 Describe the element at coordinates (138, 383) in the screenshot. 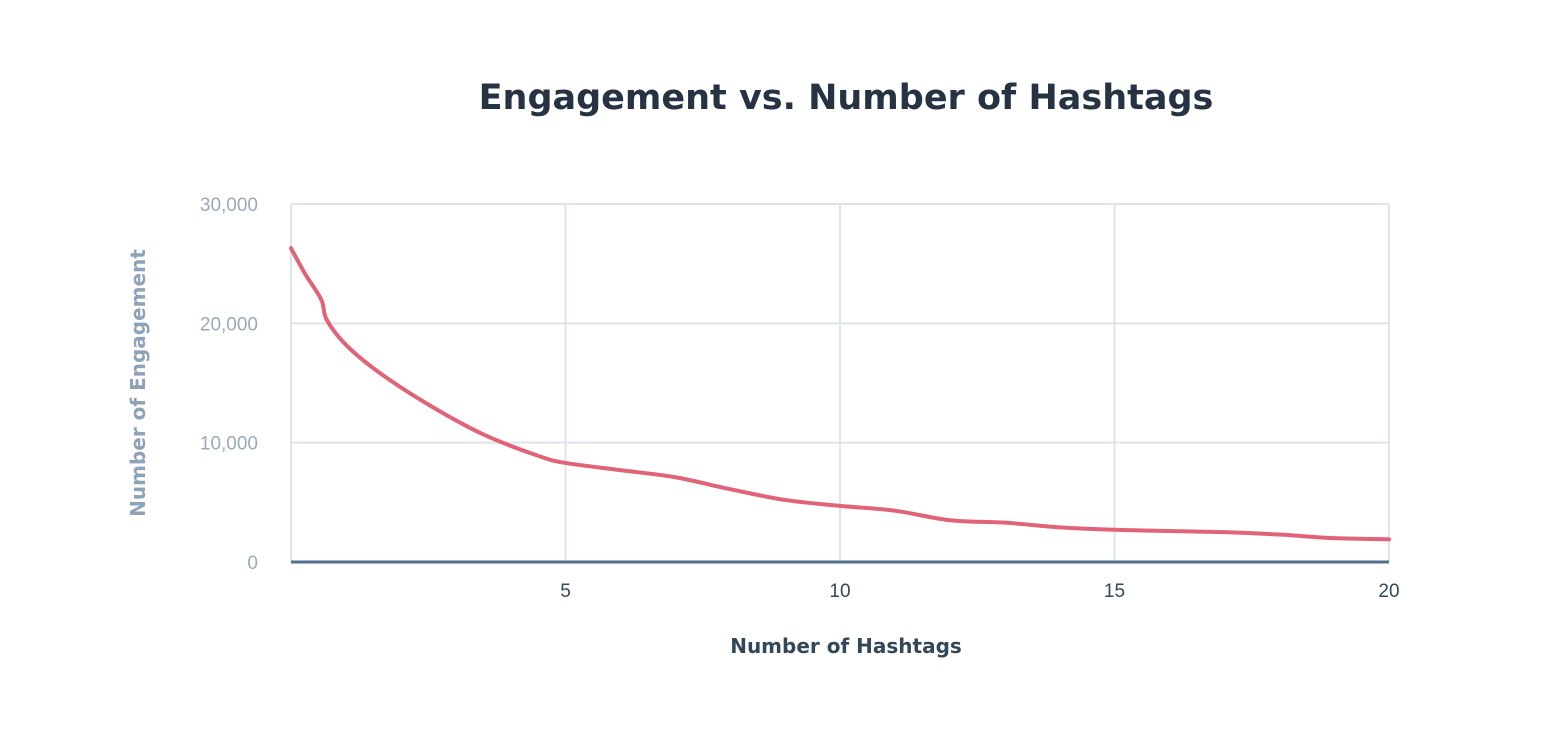

I see `y-axis-label: Number of Engagement` at that location.